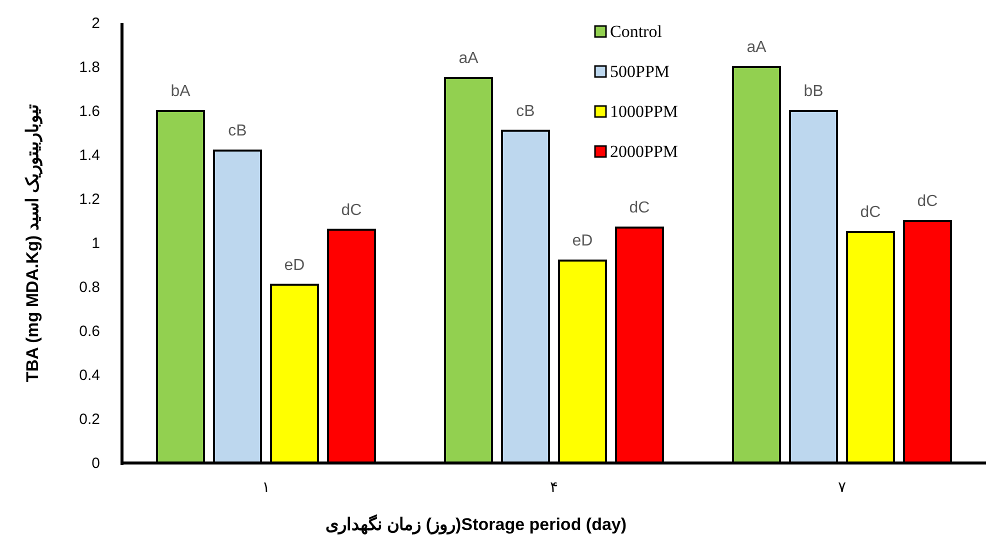 Image resolution: width=990 pixels, height=543 pixels. Describe the element at coordinates (89, 287) in the screenshot. I see `y-tick-label: 0.8` at that location.